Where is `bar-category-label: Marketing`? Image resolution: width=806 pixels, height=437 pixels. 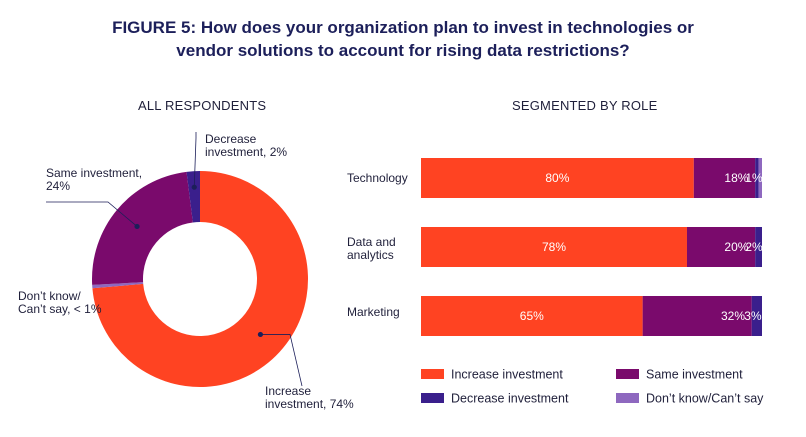 bar-category-label: Marketing is located at coordinates (373, 312).